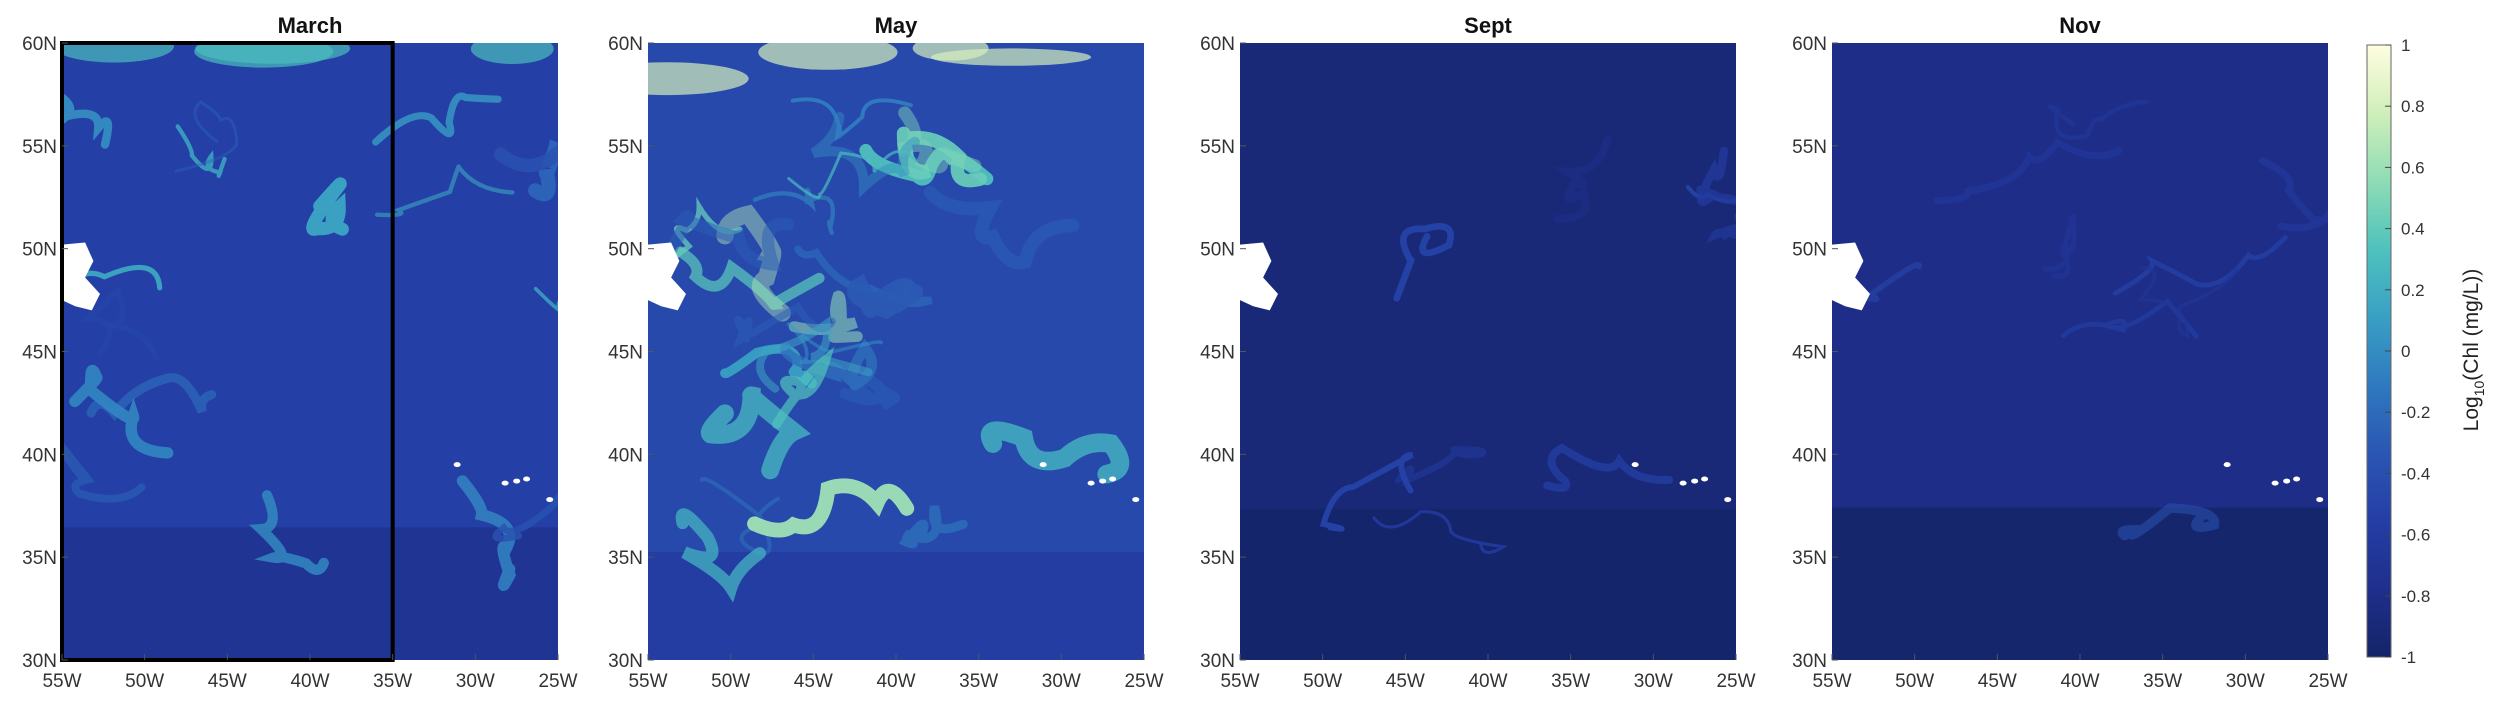 The width and height of the screenshot is (2500, 718). What do you see at coordinates (625, 353) in the screenshot?
I see `y-tick-label: 45N` at bounding box center [625, 353].